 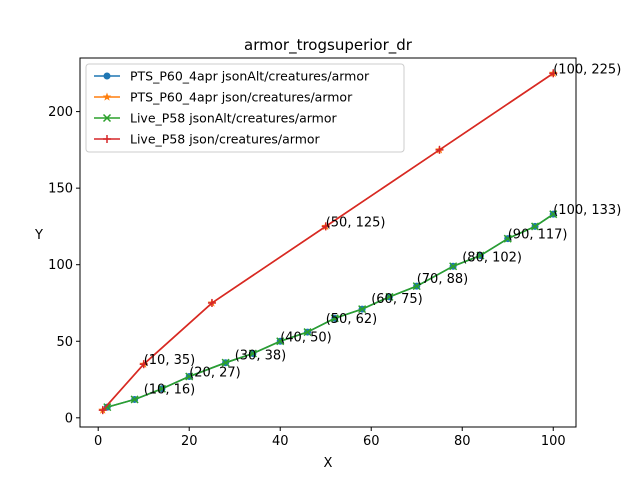 What do you see at coordinates (189, 441) in the screenshot?
I see `x-tick-label: 20` at bounding box center [189, 441].